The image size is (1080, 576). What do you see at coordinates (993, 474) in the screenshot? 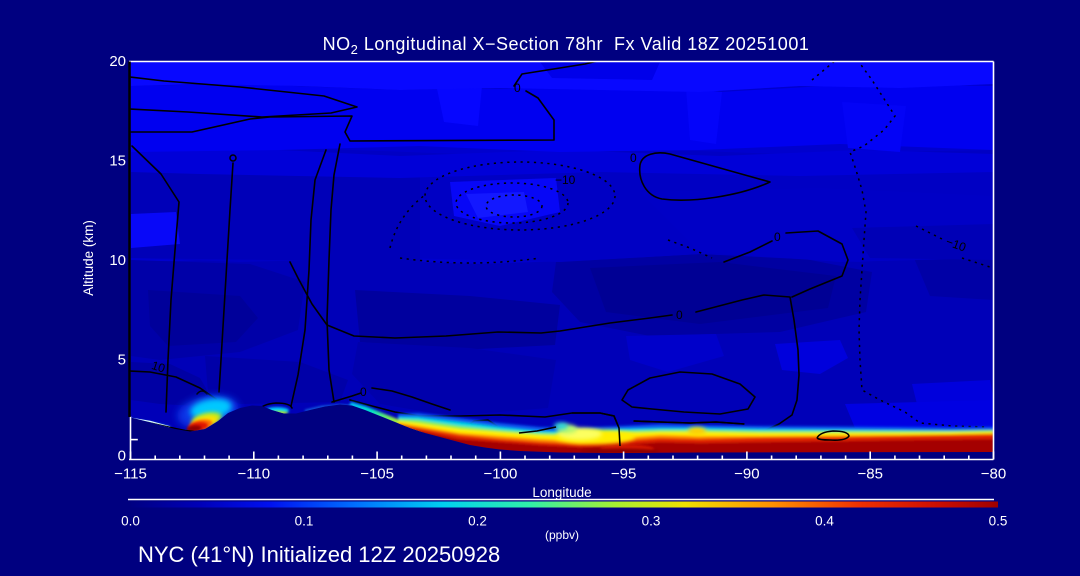
I see `svg-text: −80` at bounding box center [993, 474].